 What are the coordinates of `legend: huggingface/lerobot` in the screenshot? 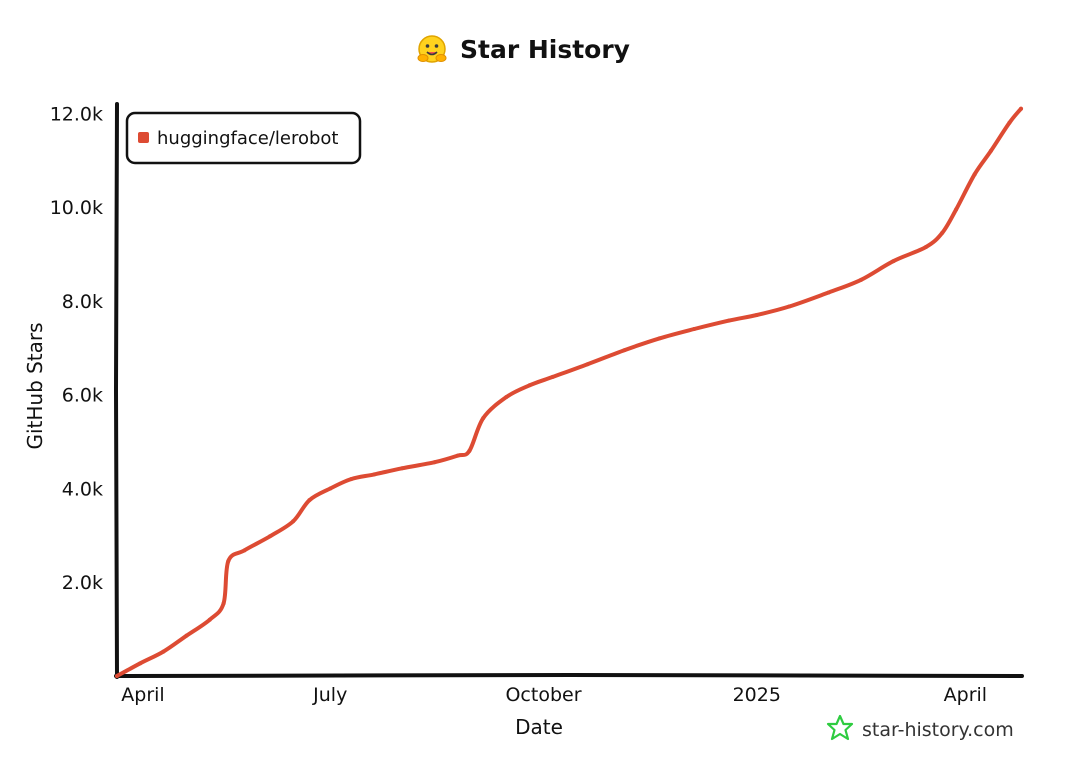 It's located at (243, 138).